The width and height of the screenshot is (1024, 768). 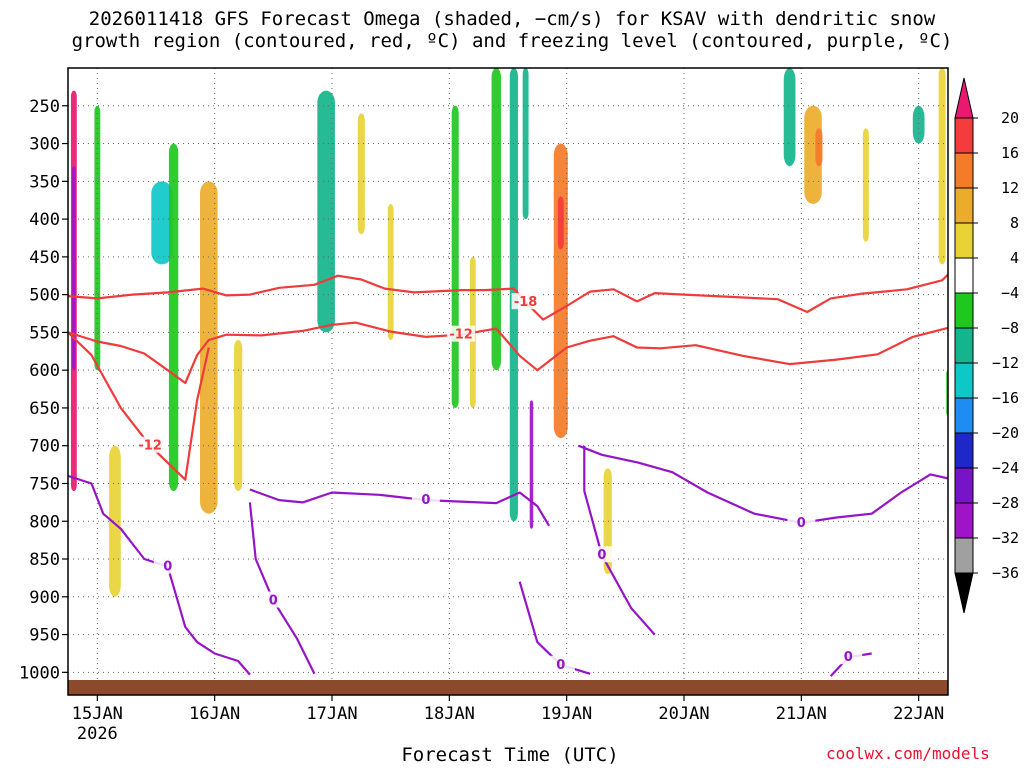 What do you see at coordinates (1005, 573) in the screenshot?
I see `colorbar-label: −36` at bounding box center [1005, 573].